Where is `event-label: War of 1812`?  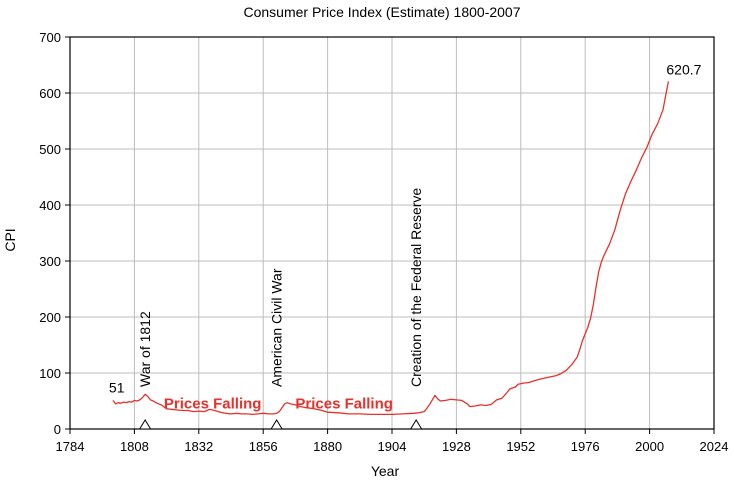
event-label: War of 1812 is located at coordinates (145, 349).